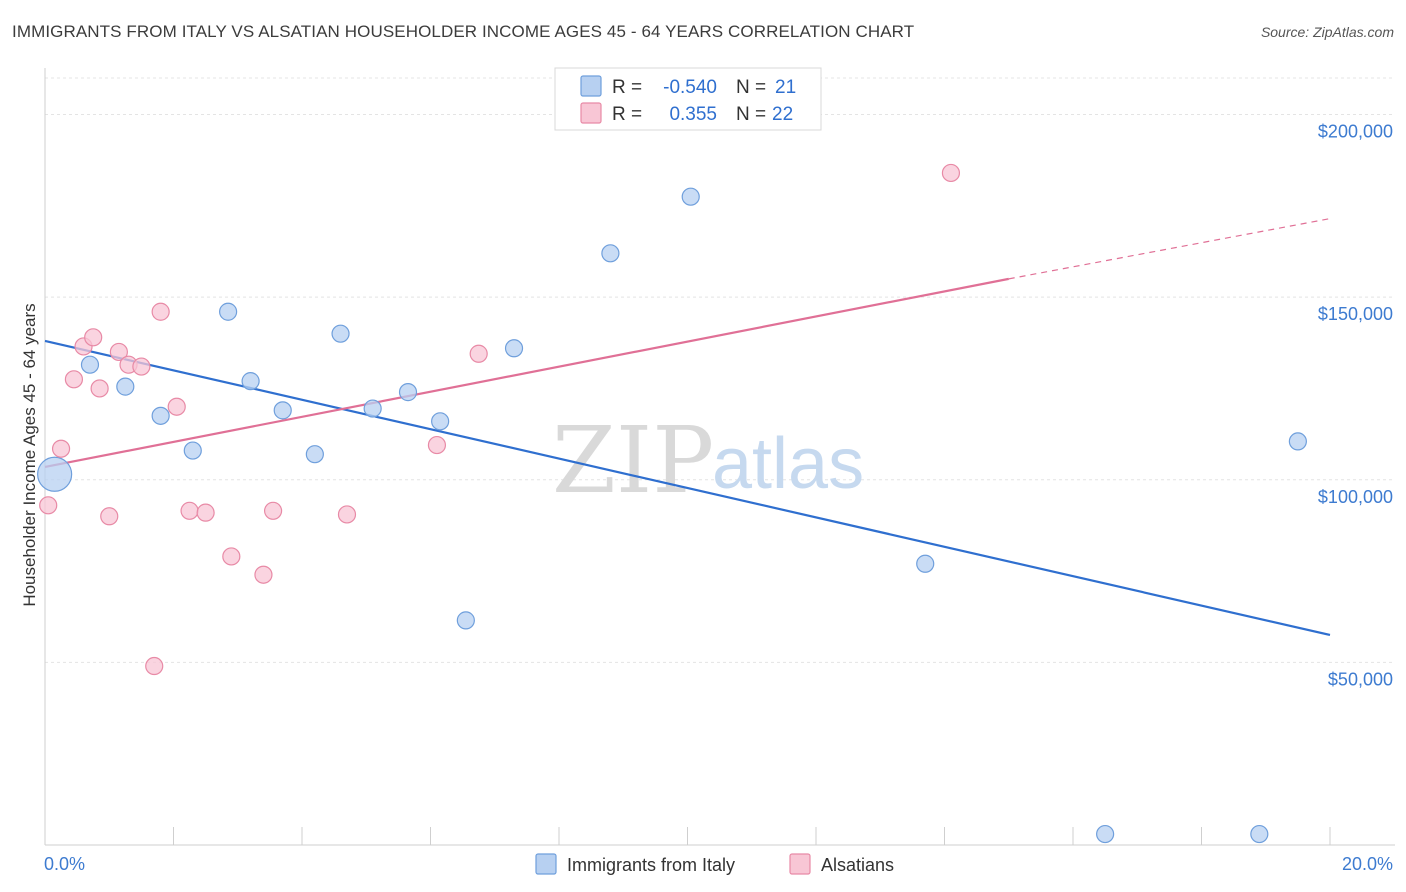 This screenshot has width=1406, height=892. What do you see at coordinates (785, 87) in the screenshot?
I see `legend-n-value-1: 21` at bounding box center [785, 87].